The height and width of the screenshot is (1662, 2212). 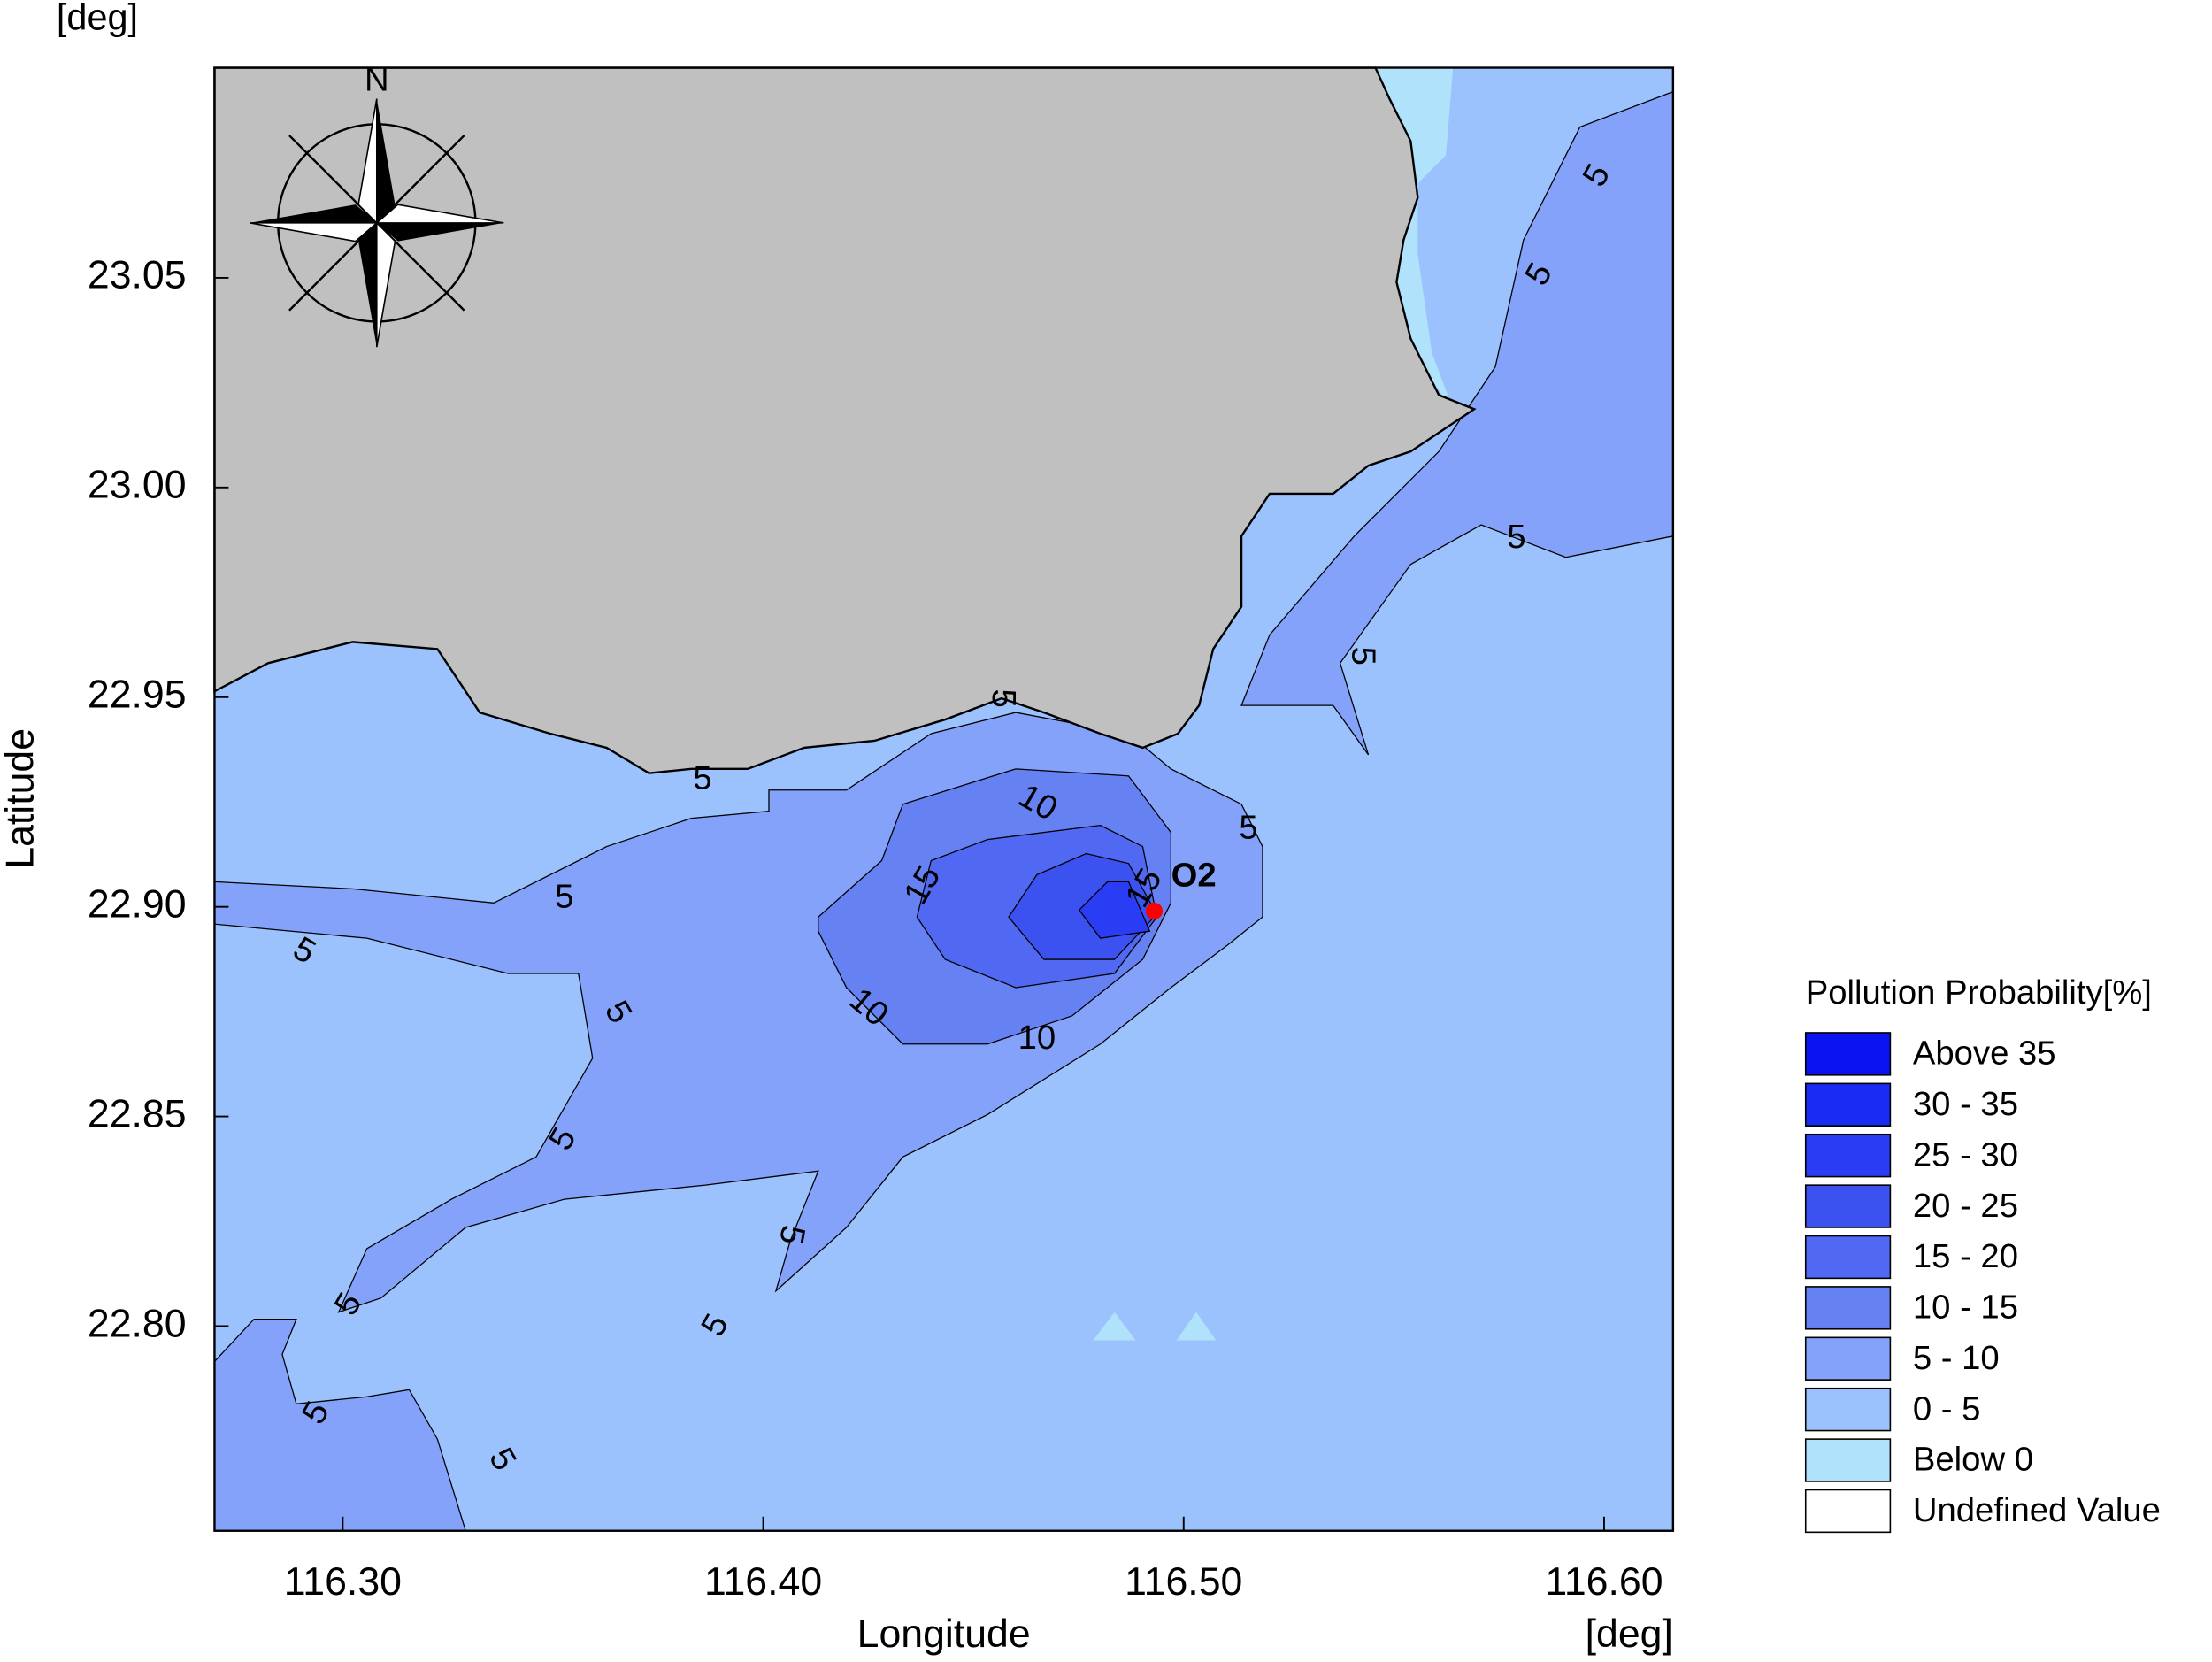 What do you see at coordinates (1194, 875) in the screenshot?
I see `station-label: O2` at bounding box center [1194, 875].